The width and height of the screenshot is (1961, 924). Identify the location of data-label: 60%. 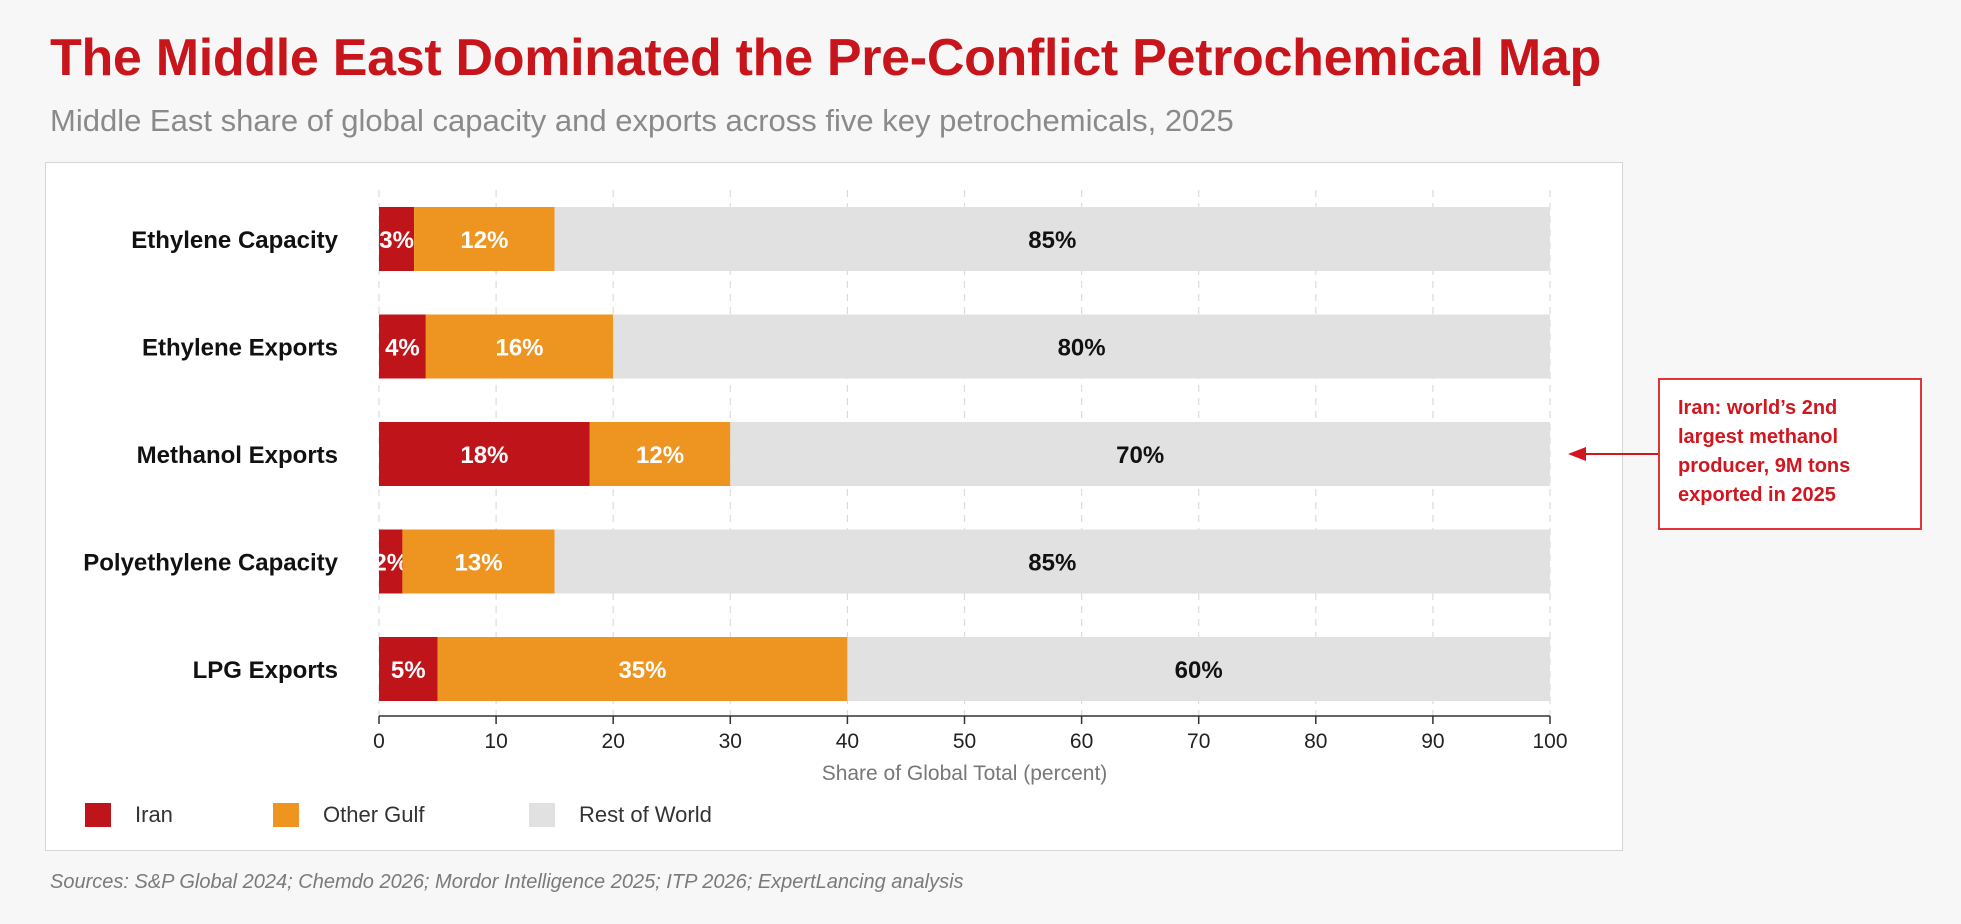
(1199, 670).